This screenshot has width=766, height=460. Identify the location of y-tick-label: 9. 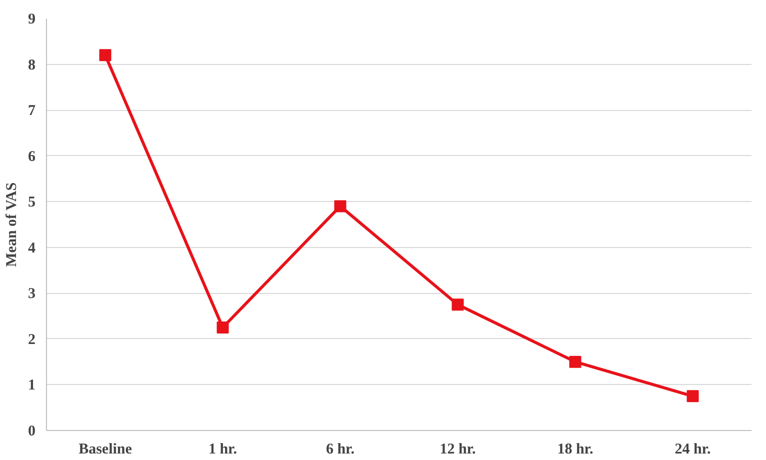
(32, 20).